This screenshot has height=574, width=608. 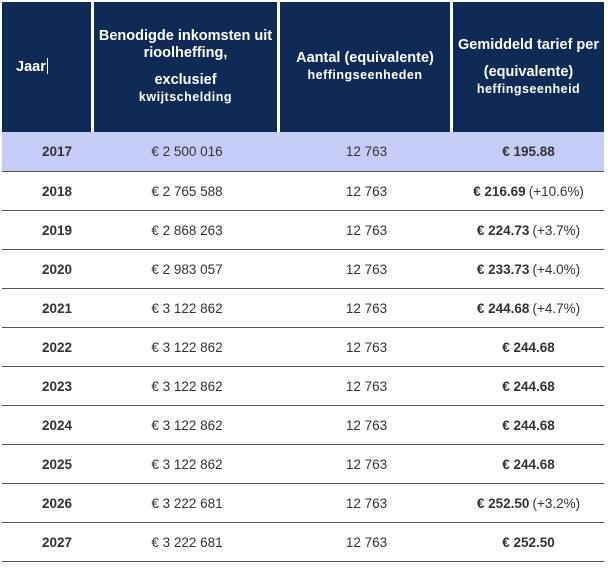 I want to click on rate-change: (+10.6%), so click(x=556, y=191).